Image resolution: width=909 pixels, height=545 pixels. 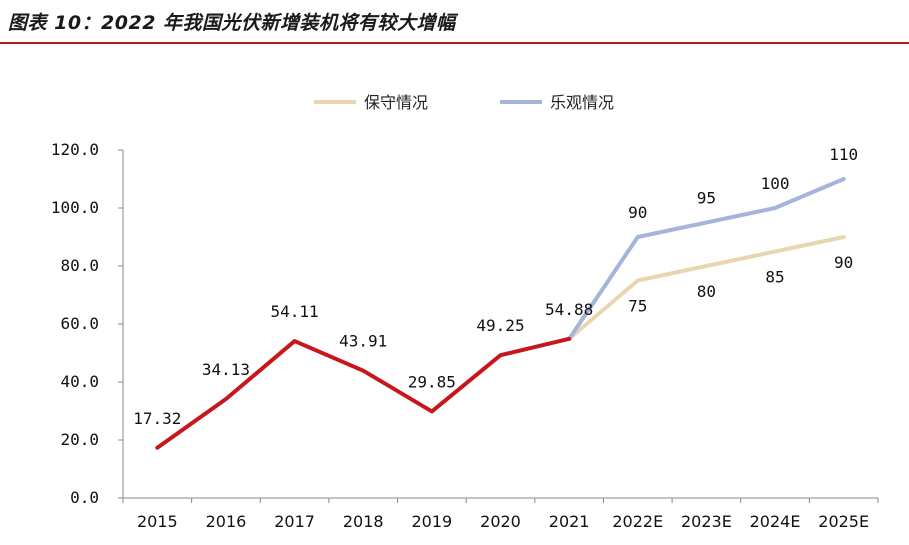 I want to click on data-label: 100, so click(x=775, y=183).